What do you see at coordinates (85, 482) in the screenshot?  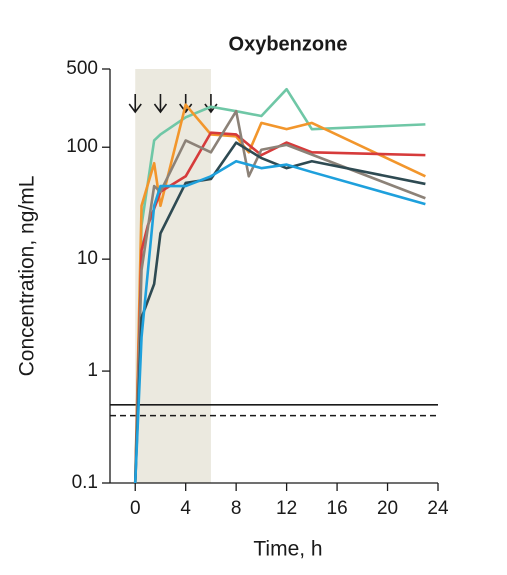 I see `y-tick-label: 0.1` at bounding box center [85, 482].